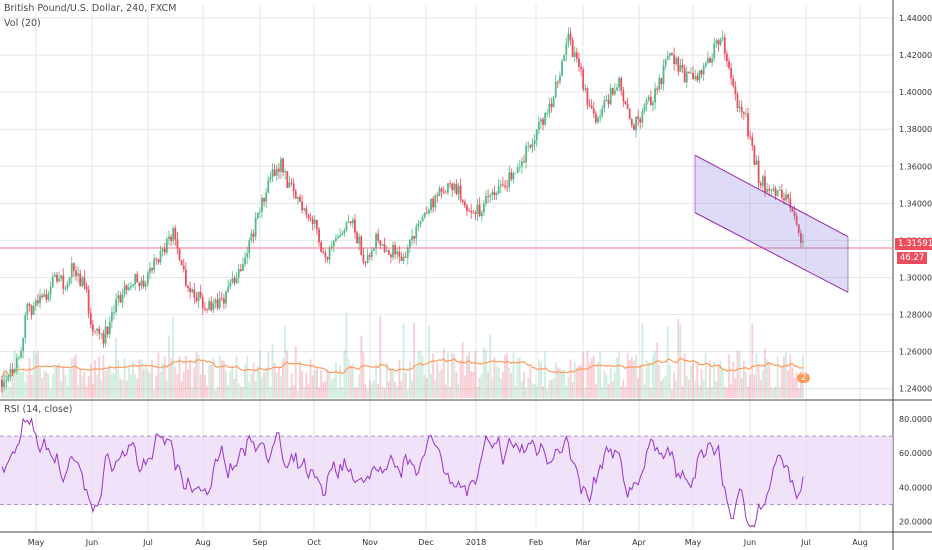 The image size is (932, 550). I want to click on volume-indicator-label: Vol (20), so click(22, 23).